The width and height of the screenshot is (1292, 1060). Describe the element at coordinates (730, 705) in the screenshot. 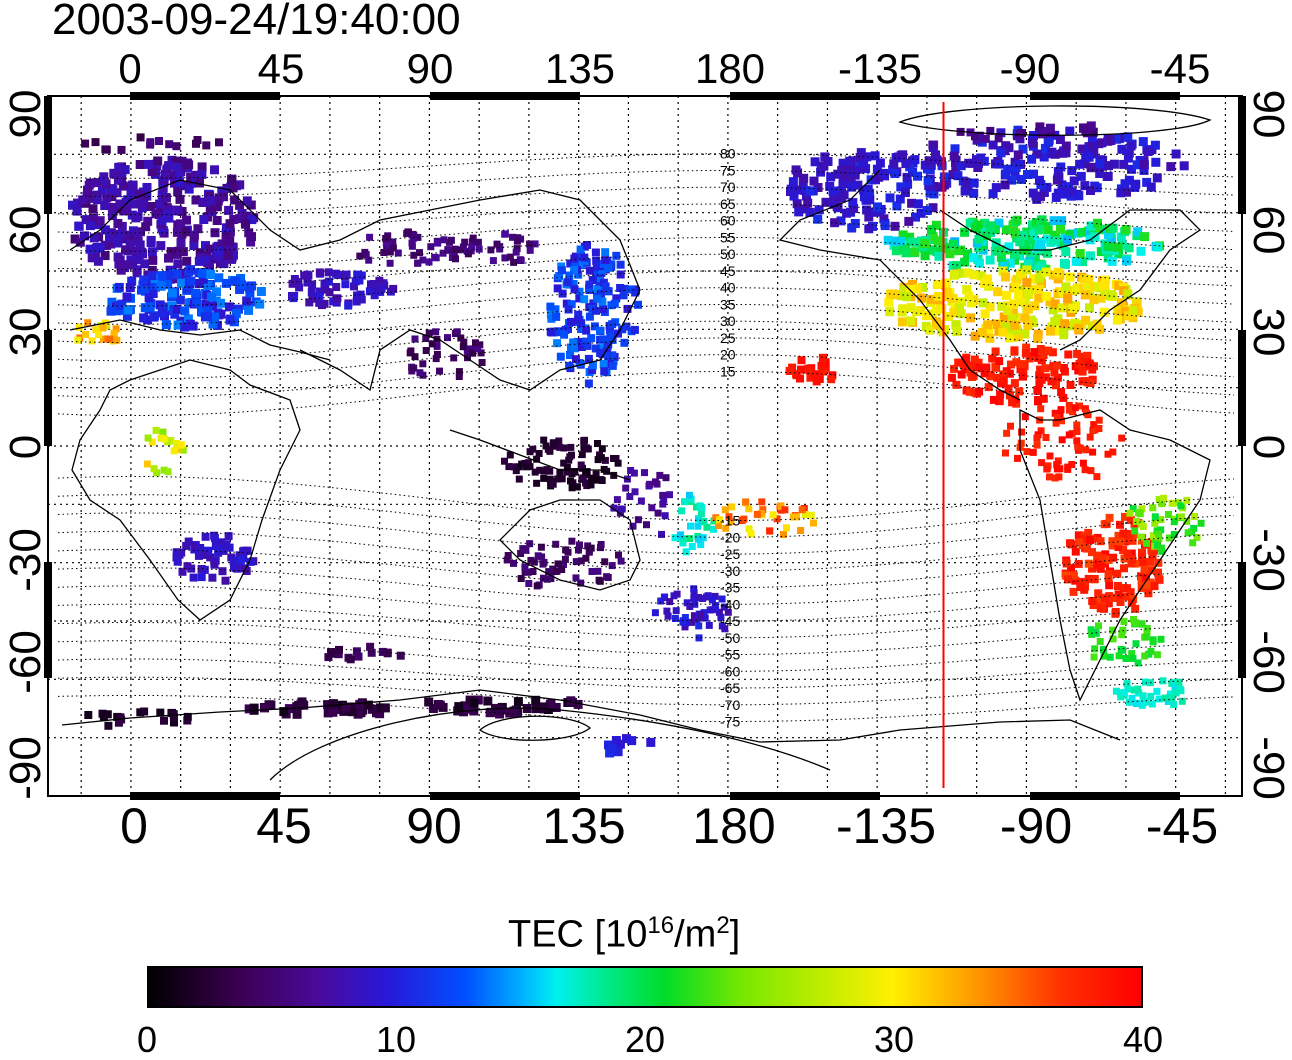

I see `contour-label: -70` at that location.